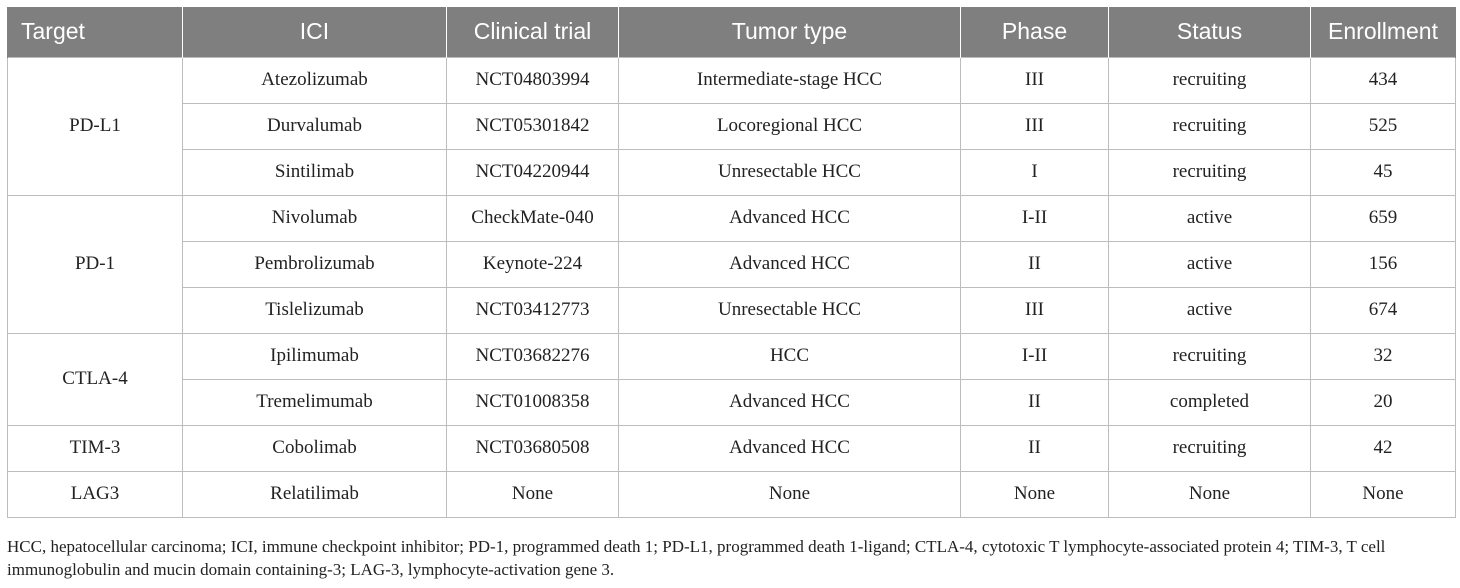  I want to click on ici-cell: Durvalumab, so click(314, 126).